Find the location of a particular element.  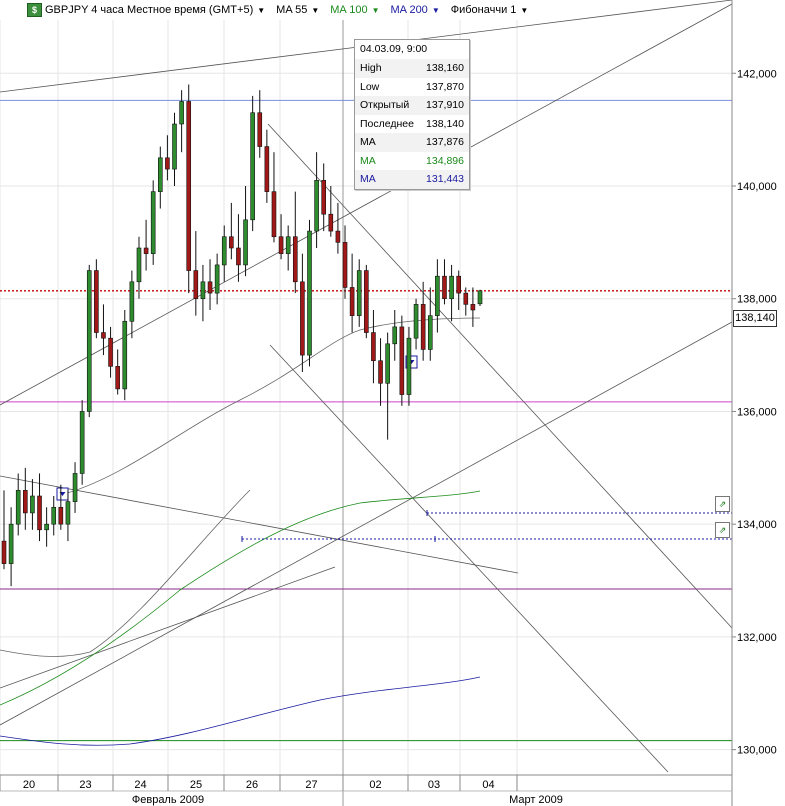

tooltip-value: 138,140 is located at coordinates (445, 123).